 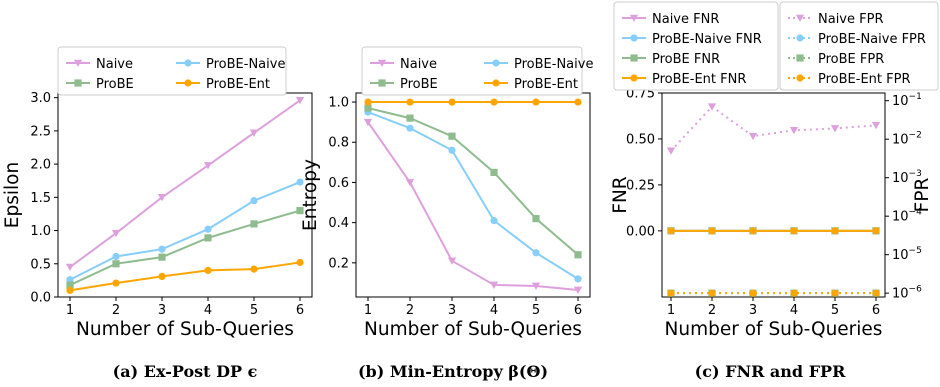 I want to click on figure-caption: (b) Min-Entropy β(Θ), so click(x=453, y=371).